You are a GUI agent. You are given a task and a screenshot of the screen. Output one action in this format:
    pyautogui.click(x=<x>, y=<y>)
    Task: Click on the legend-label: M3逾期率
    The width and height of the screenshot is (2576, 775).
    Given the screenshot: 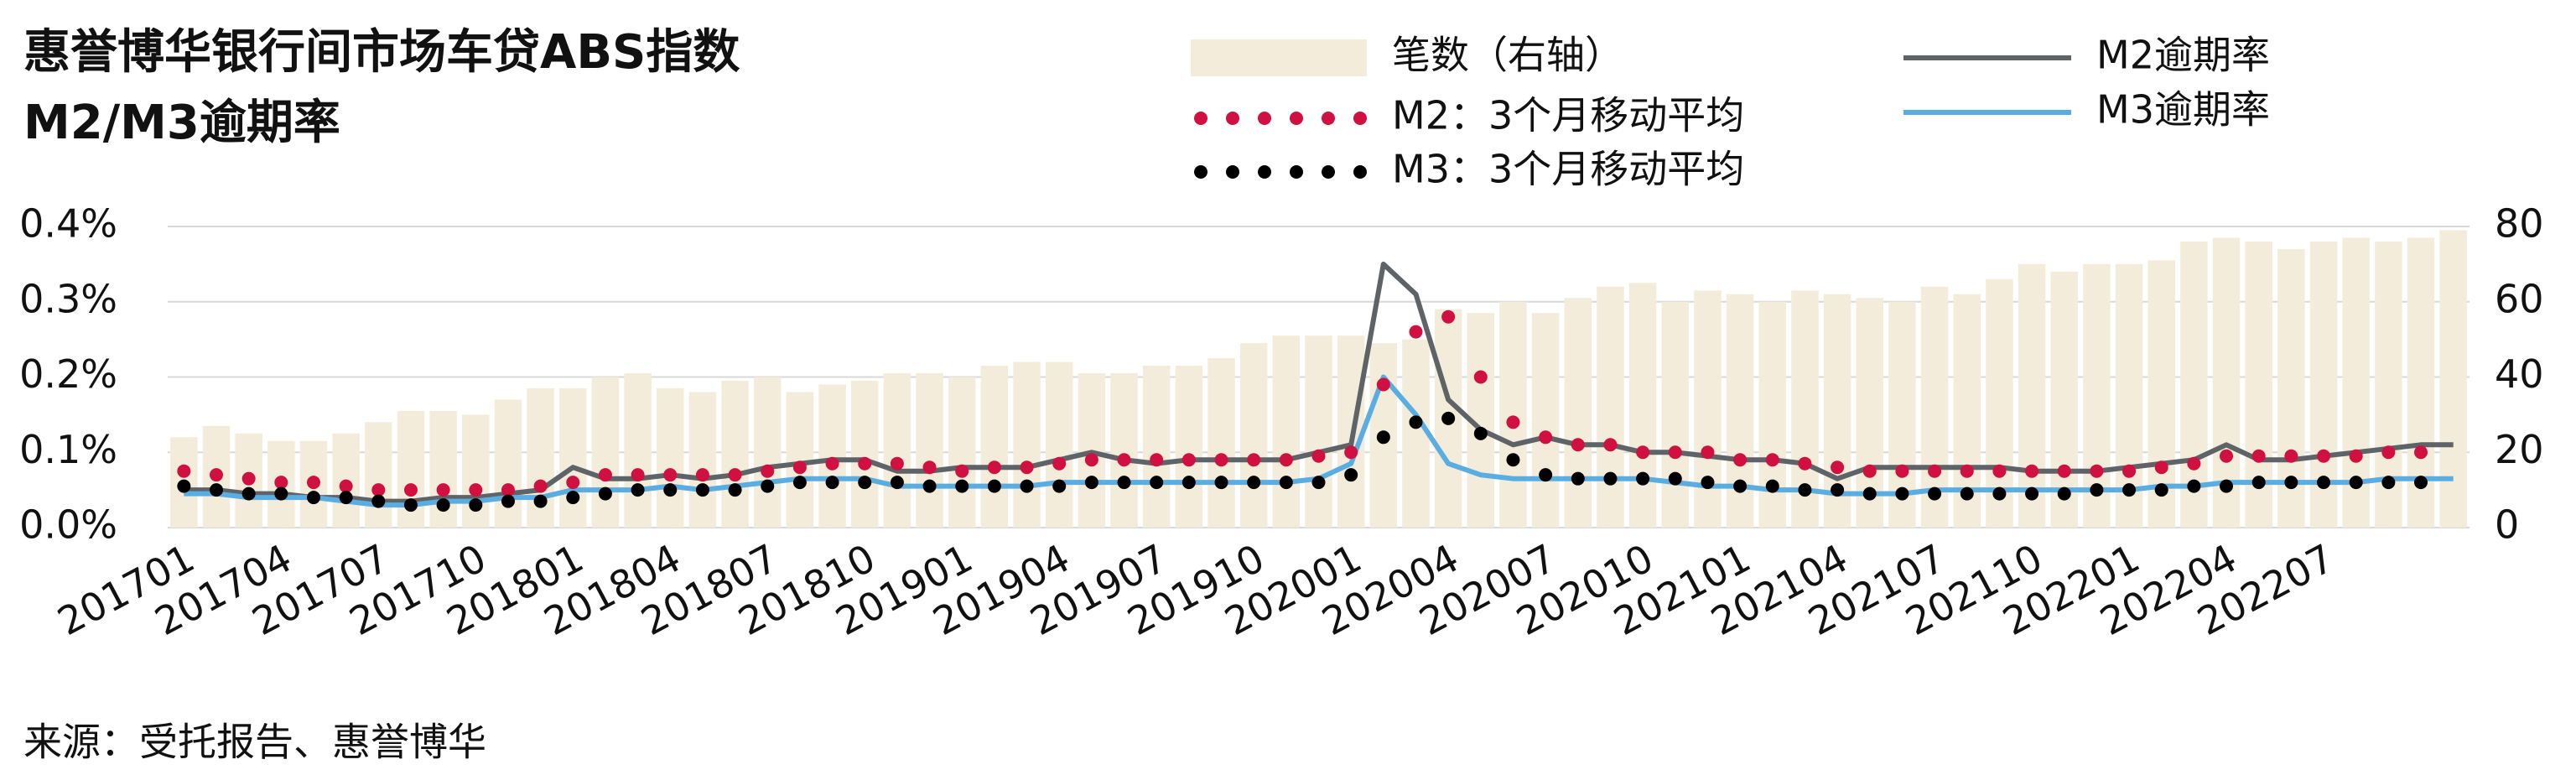 What is the action you would take?
    pyautogui.click(x=2183, y=110)
    